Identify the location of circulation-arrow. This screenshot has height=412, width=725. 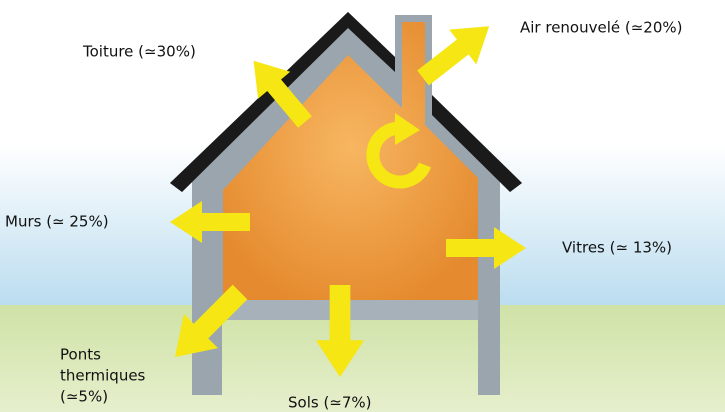
(399, 155).